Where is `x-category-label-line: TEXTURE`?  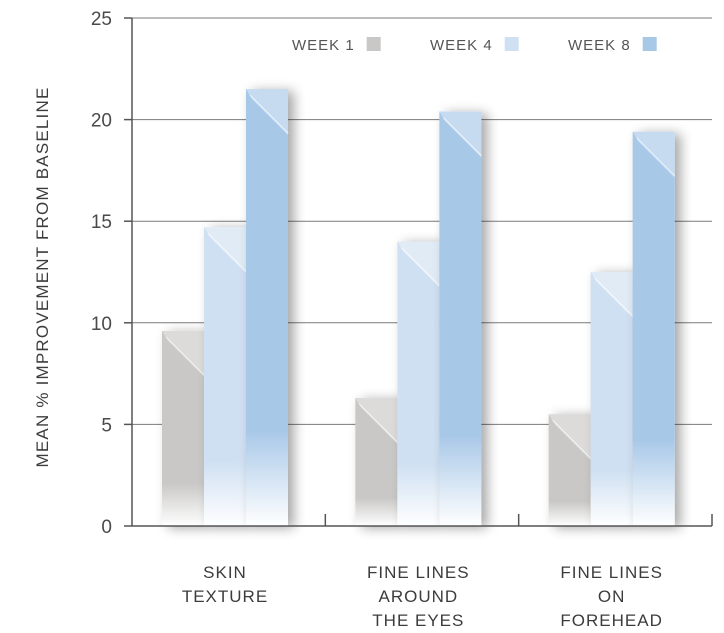
x-category-label-line: TEXTURE is located at coordinates (225, 596).